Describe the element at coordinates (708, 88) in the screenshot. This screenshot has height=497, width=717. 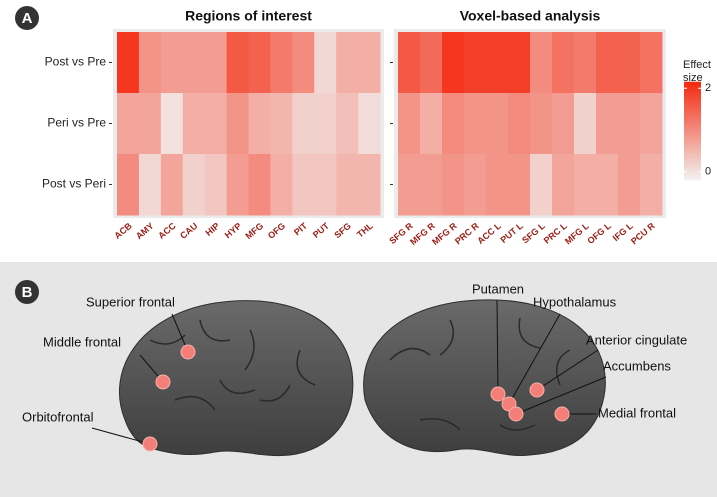
I see `colorbar-tick-label: 2` at that location.